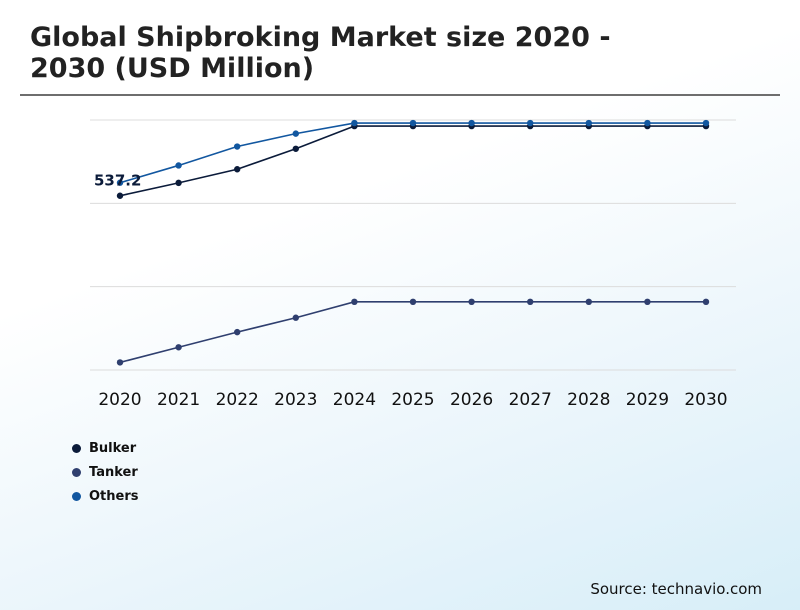 Image resolution: width=800 pixels, height=610 pixels. What do you see at coordinates (412, 153) in the screenshot?
I see `series-line-others` at bounding box center [412, 153].